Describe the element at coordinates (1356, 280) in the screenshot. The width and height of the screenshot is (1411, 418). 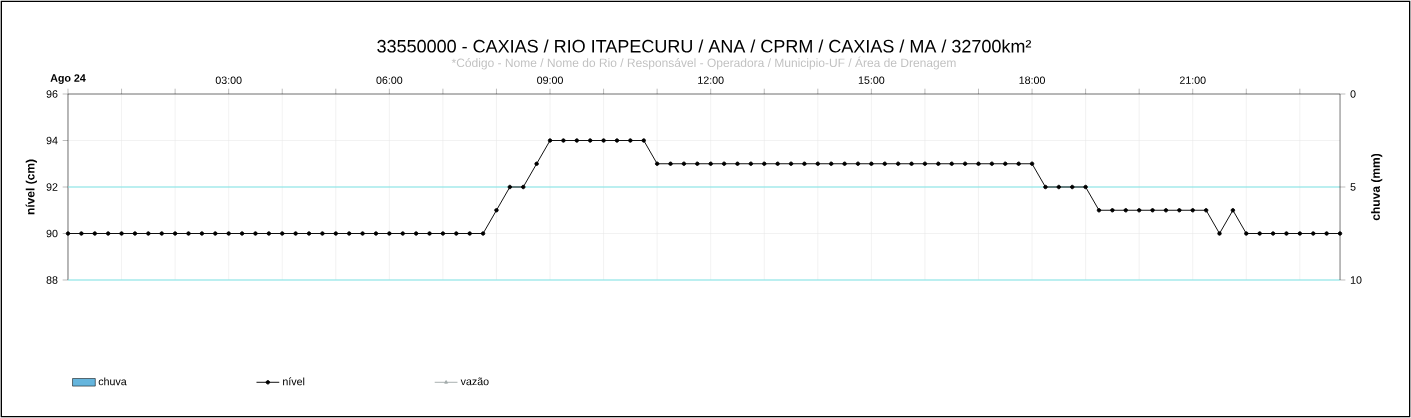
I see `y2-tick-label: 10` at that location.